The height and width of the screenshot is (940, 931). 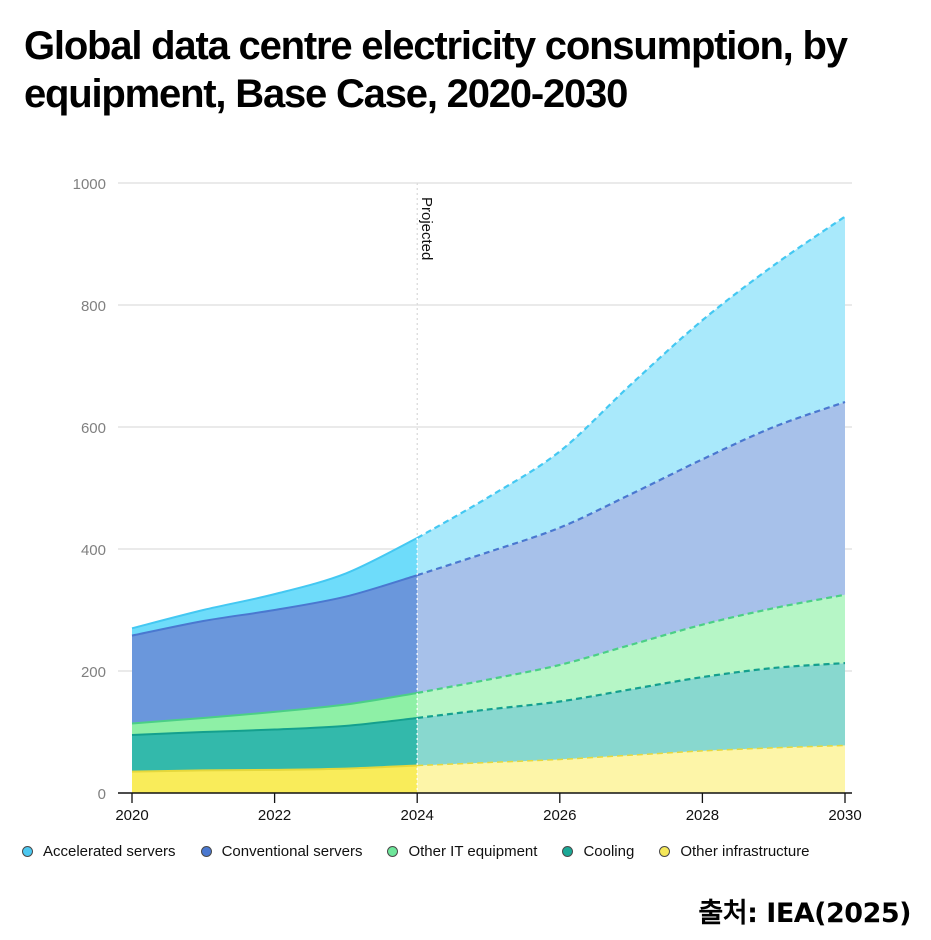 I want to click on legend-item-cooling: Cooling, so click(x=598, y=851).